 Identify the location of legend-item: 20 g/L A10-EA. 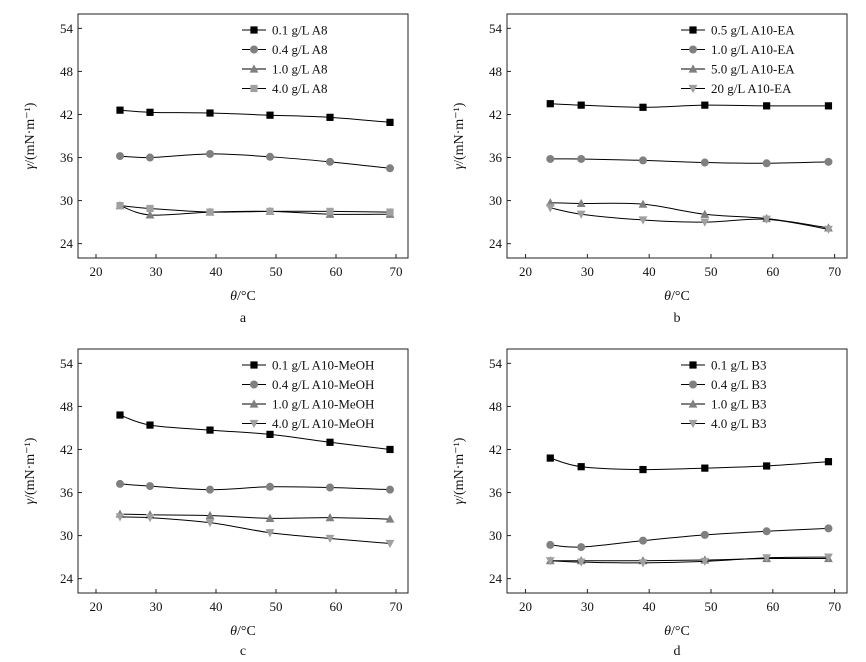
(736, 88).